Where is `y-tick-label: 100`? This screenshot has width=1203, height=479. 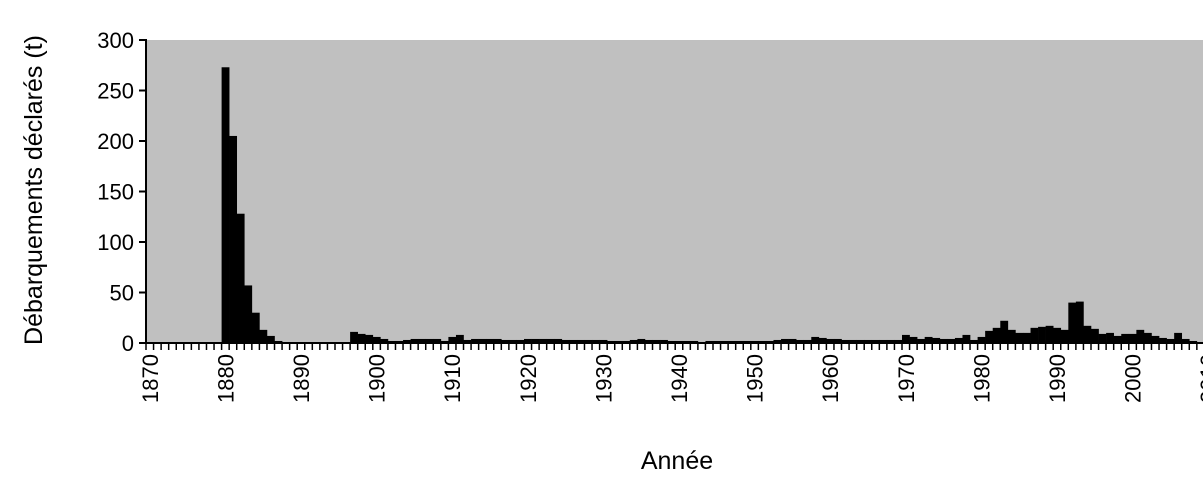
y-tick-label: 100 is located at coordinates (115, 242).